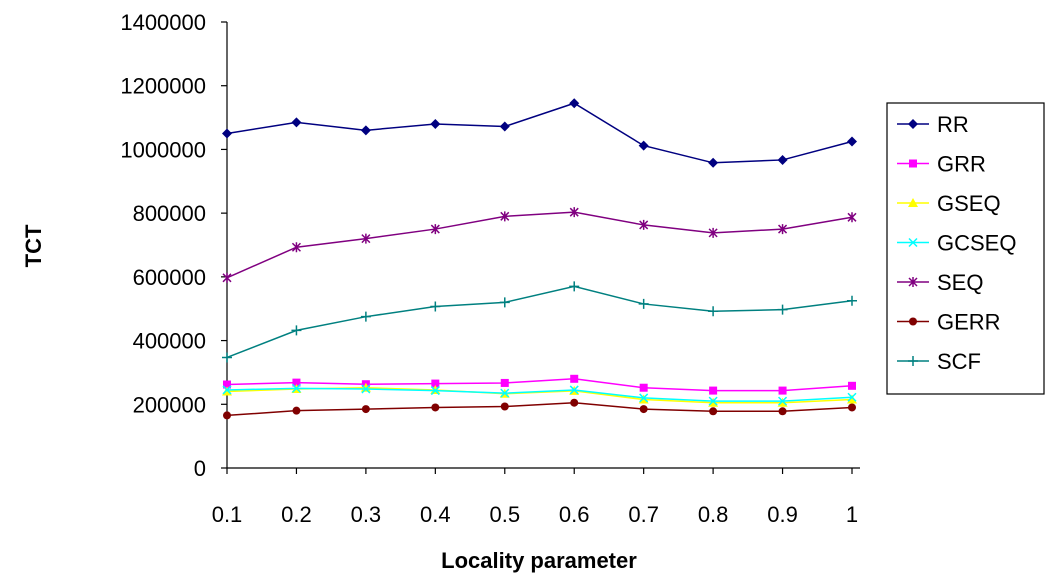 Image resolution: width=1045 pixels, height=579 pixels. I want to click on legend-label: SEQ, so click(960, 282).